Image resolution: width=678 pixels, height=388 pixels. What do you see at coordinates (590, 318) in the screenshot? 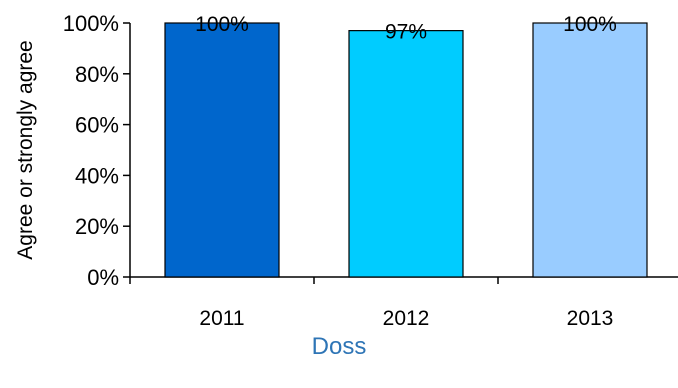
I see `category-label: 2013` at bounding box center [590, 318].